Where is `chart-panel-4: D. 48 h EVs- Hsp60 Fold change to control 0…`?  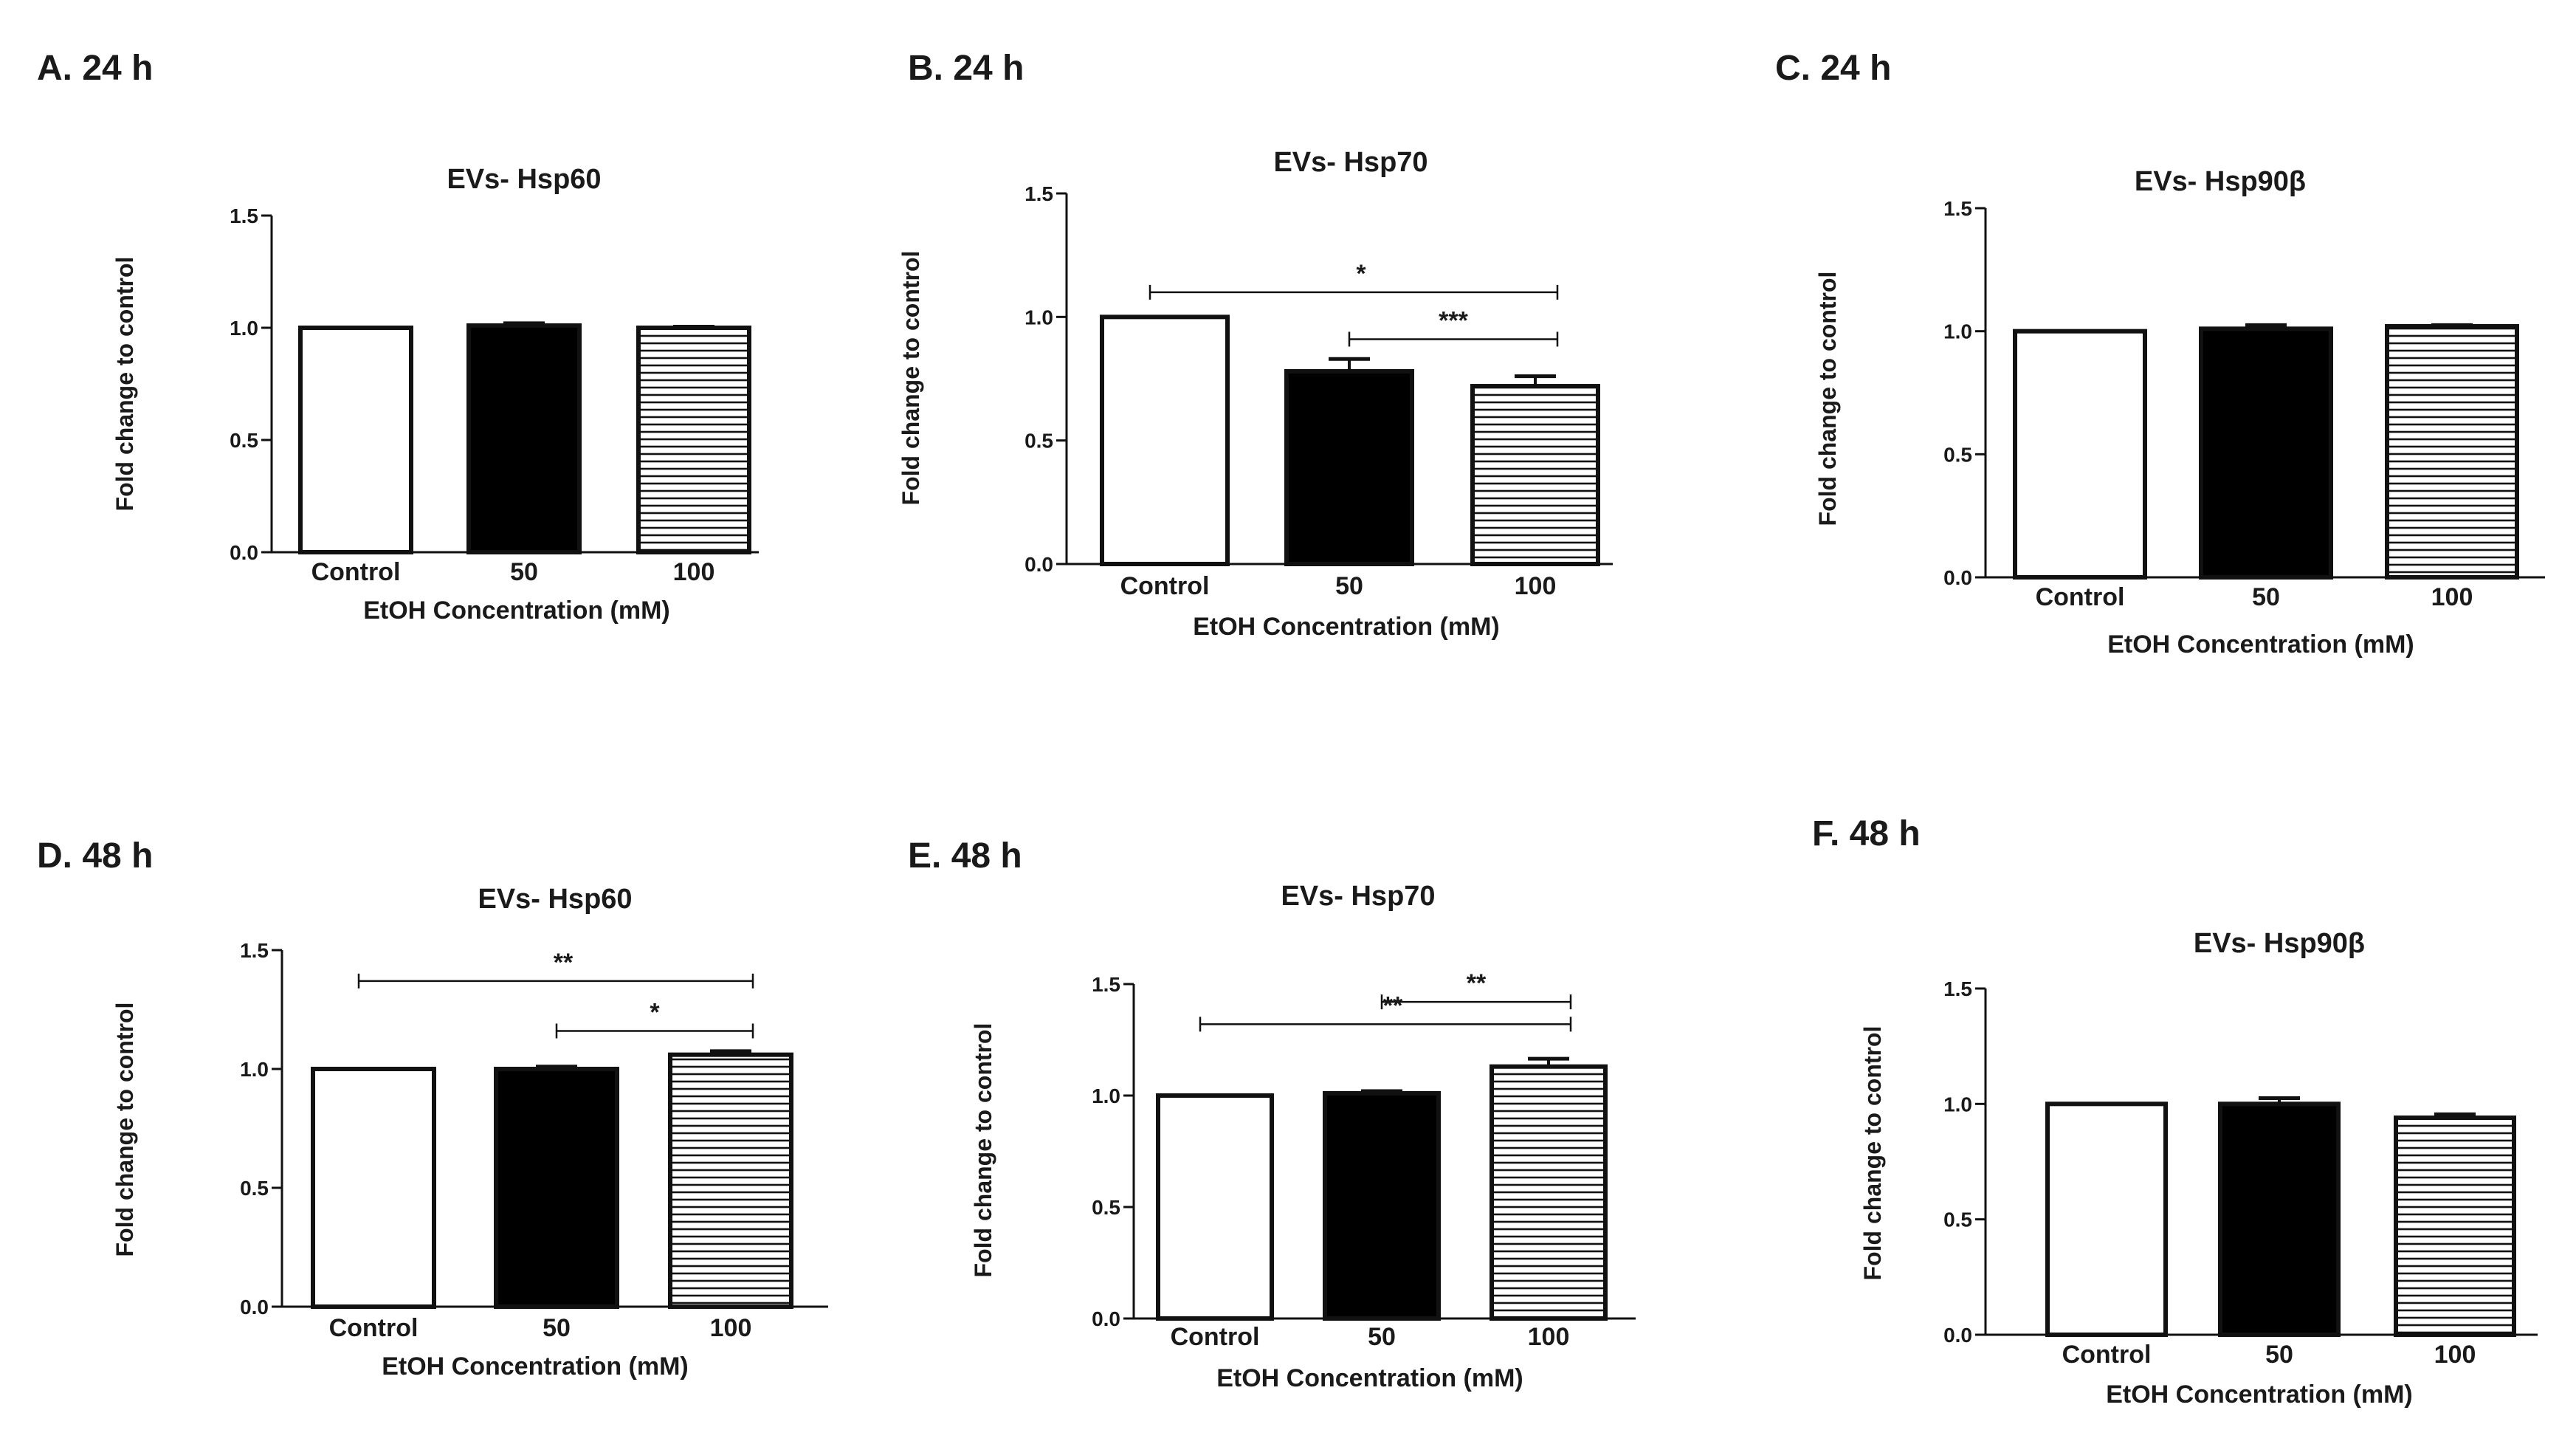 chart-panel-4: D. 48 h EVs- Hsp60 Fold change to control 0… is located at coordinates (432, 1108).